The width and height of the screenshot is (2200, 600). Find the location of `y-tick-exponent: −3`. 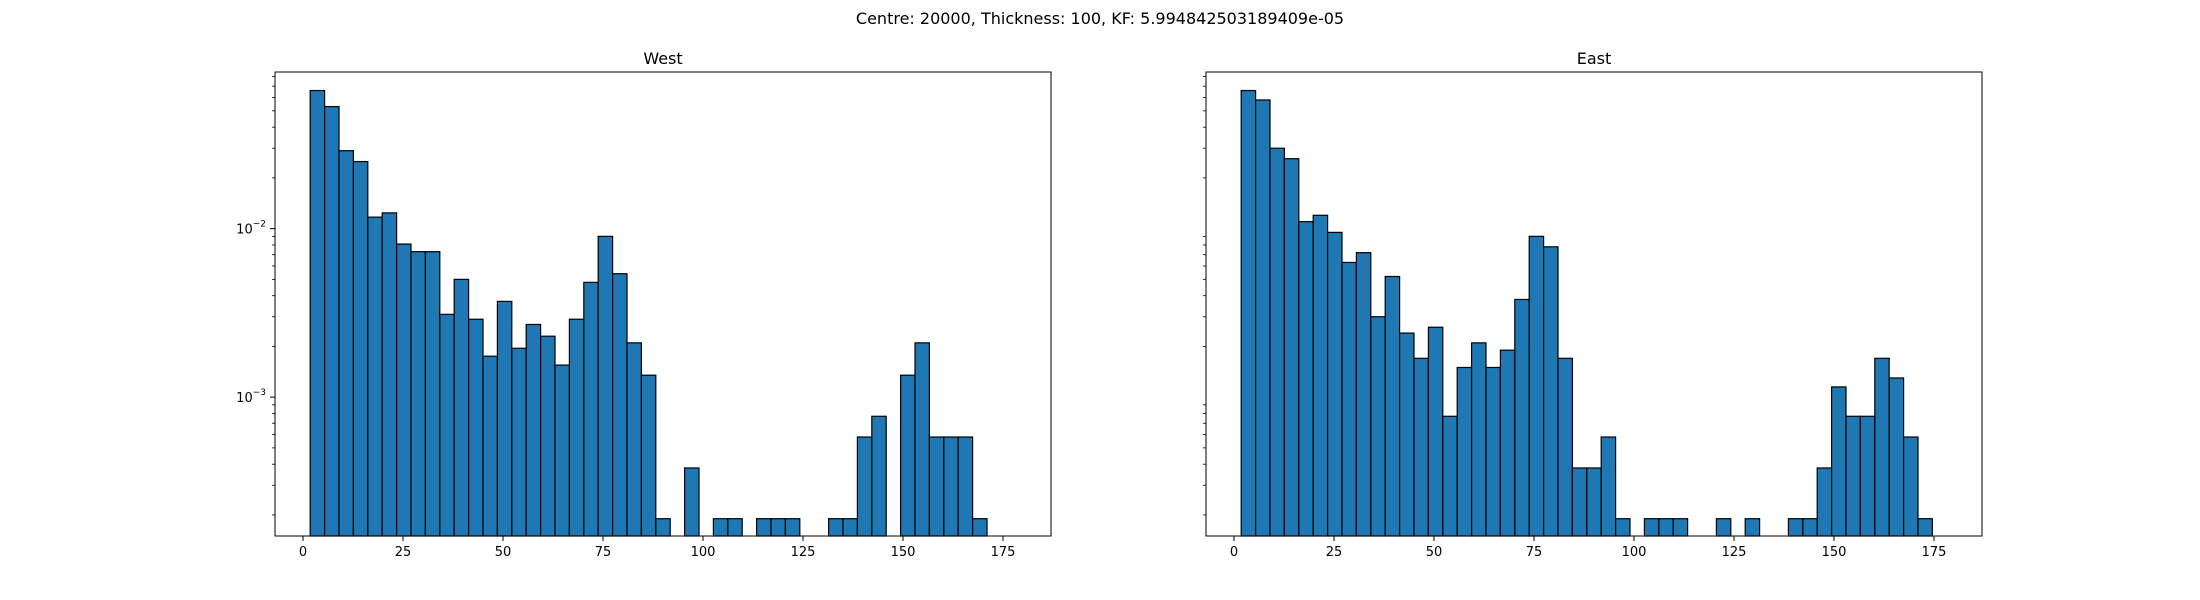

y-tick-exponent: −3 is located at coordinates (259, 393).